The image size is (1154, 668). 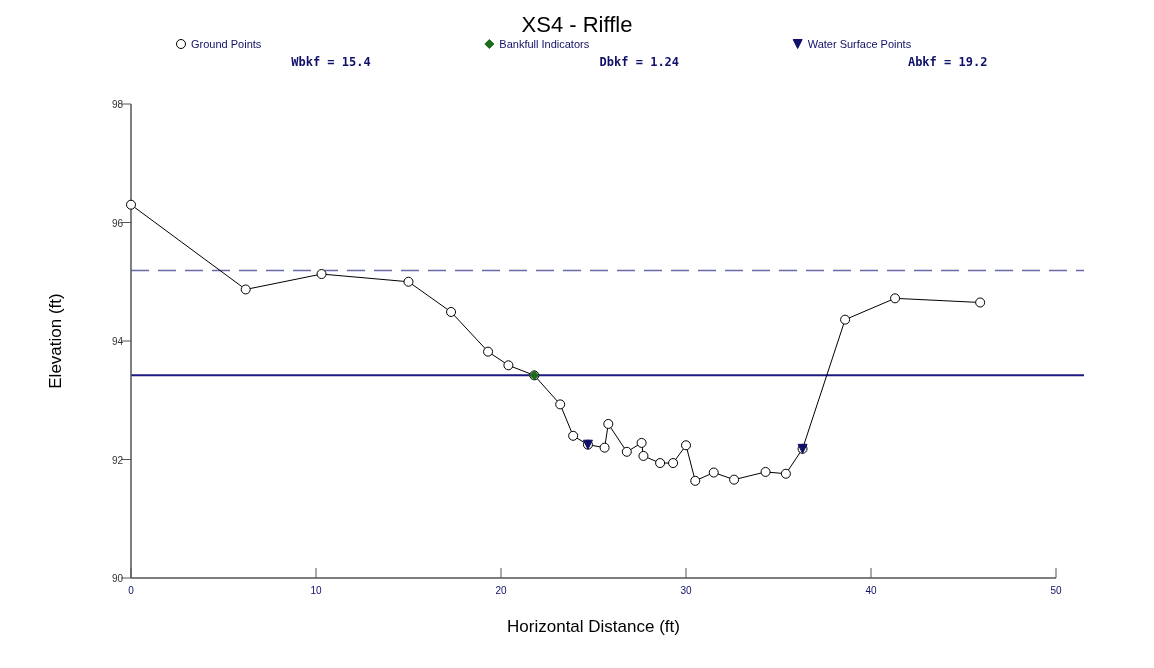 I want to click on y-axis-title: Elevation (ft), so click(x=55, y=341).